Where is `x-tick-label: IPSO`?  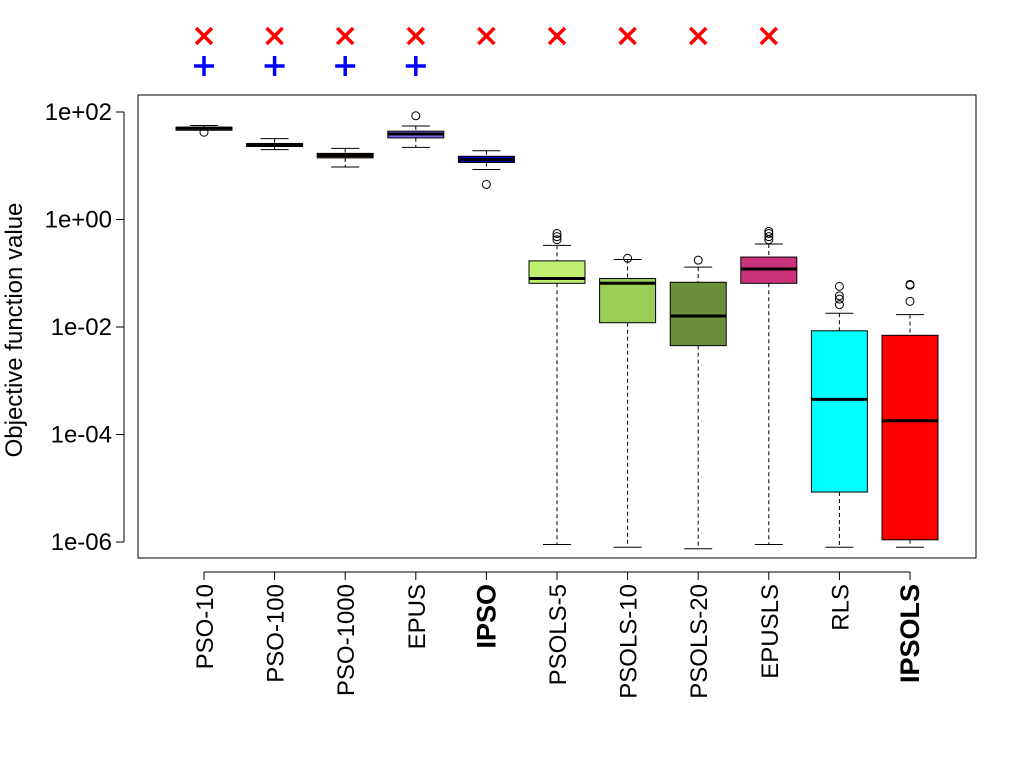
x-tick-label: IPSO is located at coordinates (486, 616).